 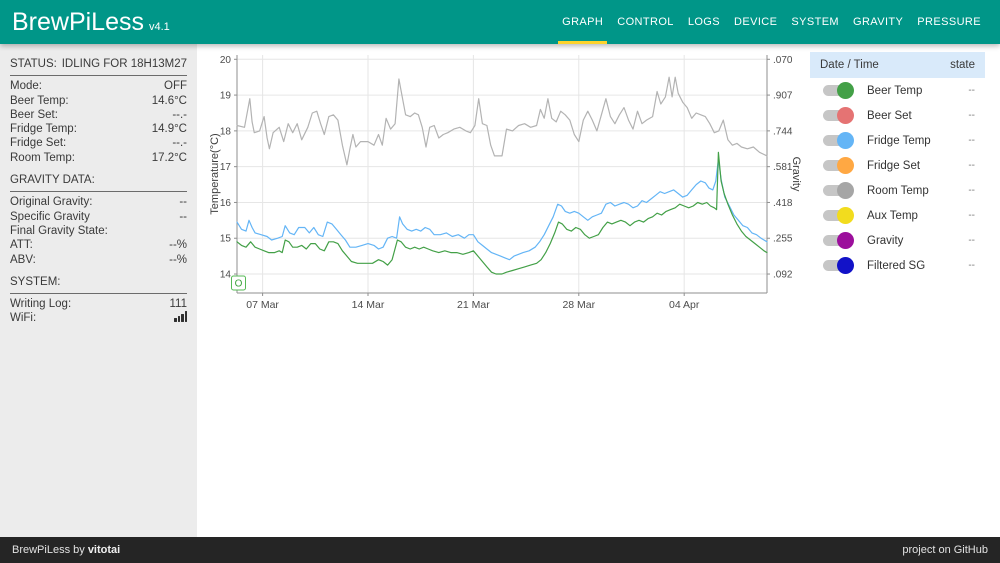 I want to click on y2-tick-label: .744, so click(x=783, y=131).